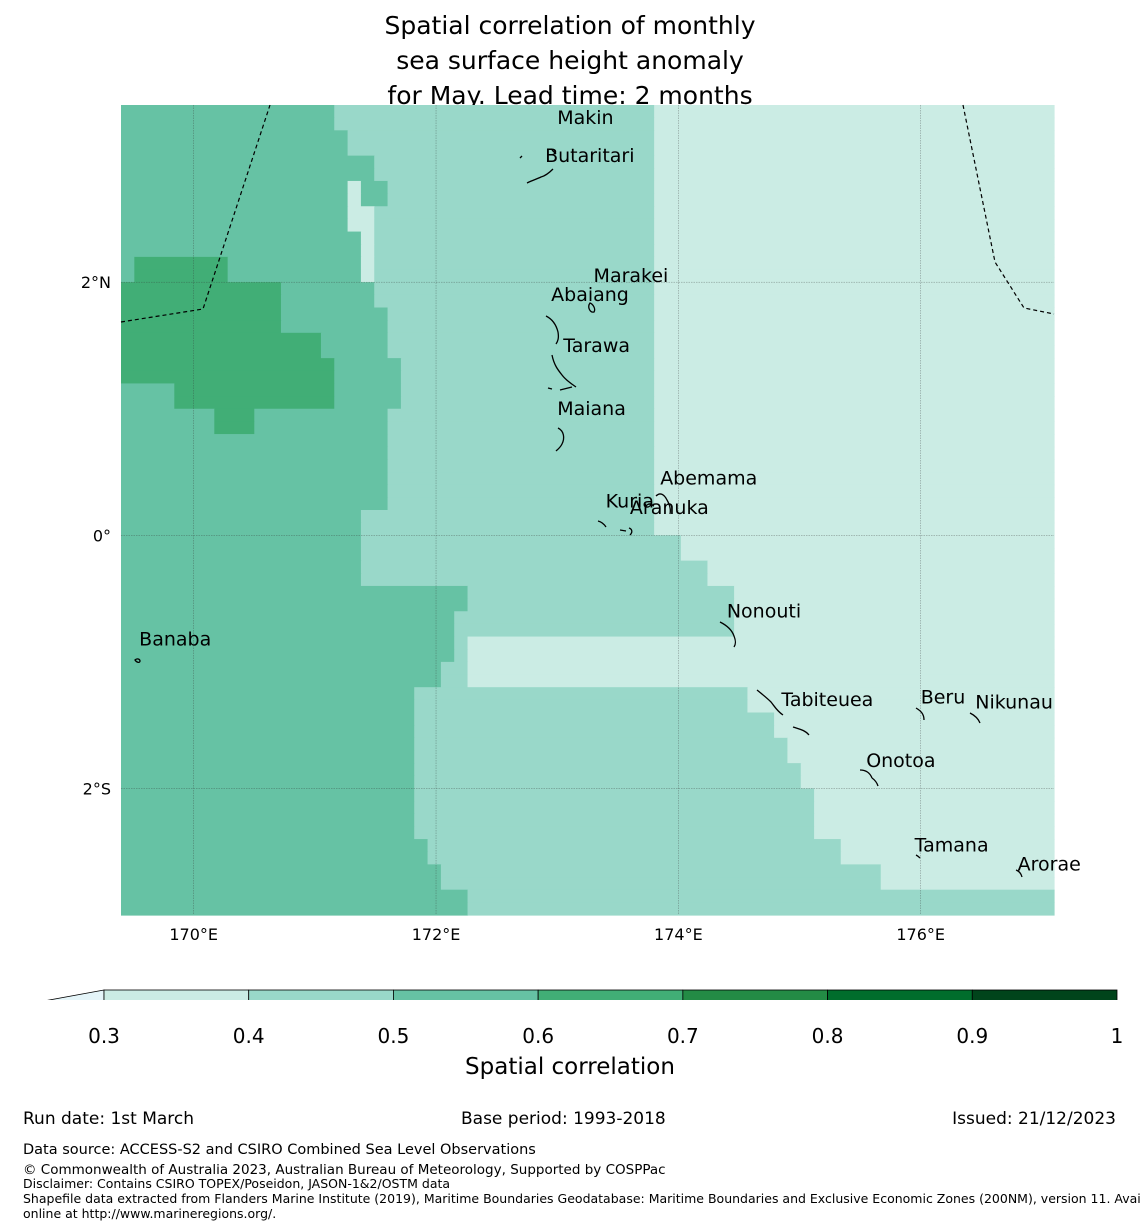  What do you see at coordinates (626, 531) in the screenshot?
I see `aranuka-outline` at bounding box center [626, 531].